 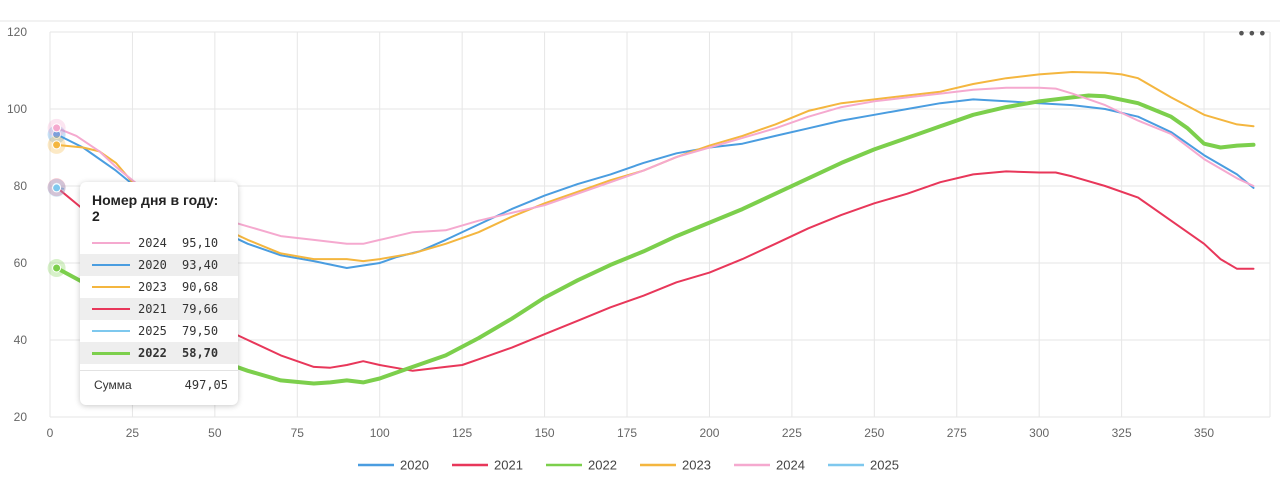 What do you see at coordinates (675, 465) in the screenshot?
I see `legend-item-2023: 2023` at bounding box center [675, 465].